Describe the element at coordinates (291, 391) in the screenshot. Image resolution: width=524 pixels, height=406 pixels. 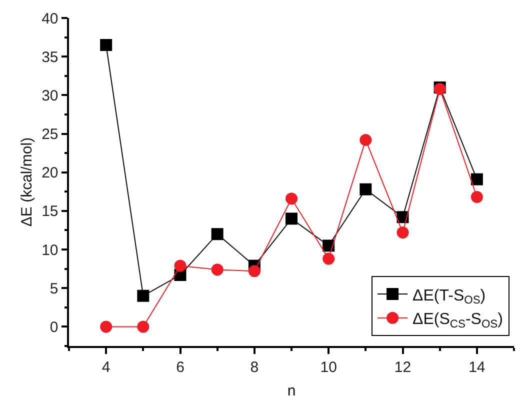
I see `x-axis-title: n` at that location.